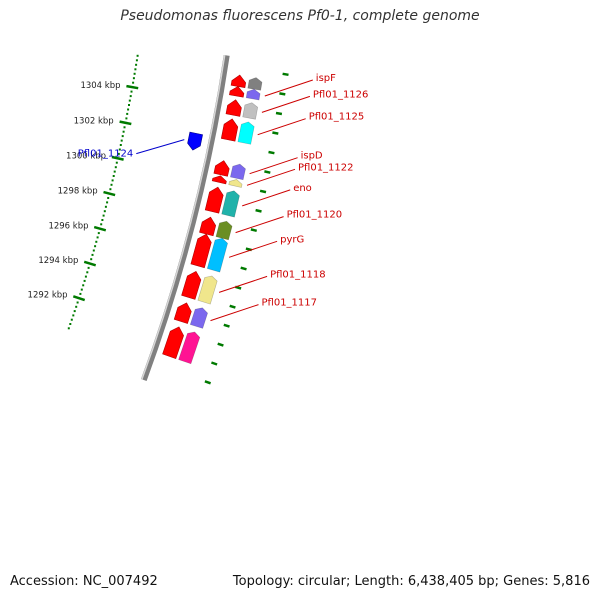 Image resolution: width=600 pixels, height=600 pixels. I want to click on gene-label: pyrG, so click(292, 239).